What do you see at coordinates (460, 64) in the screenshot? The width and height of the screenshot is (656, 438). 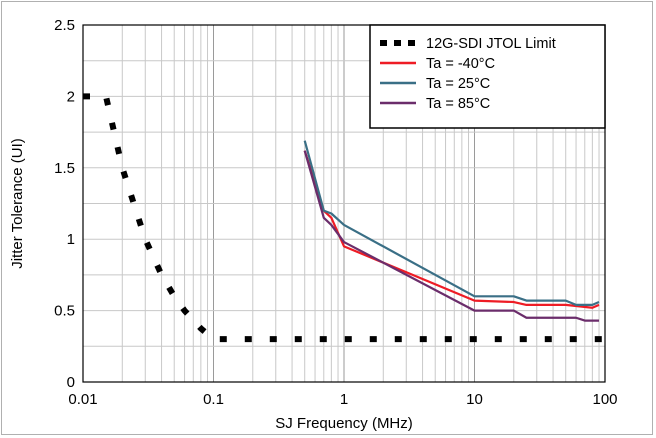 I see `legend-label-1: Ta = -40°C` at bounding box center [460, 64].